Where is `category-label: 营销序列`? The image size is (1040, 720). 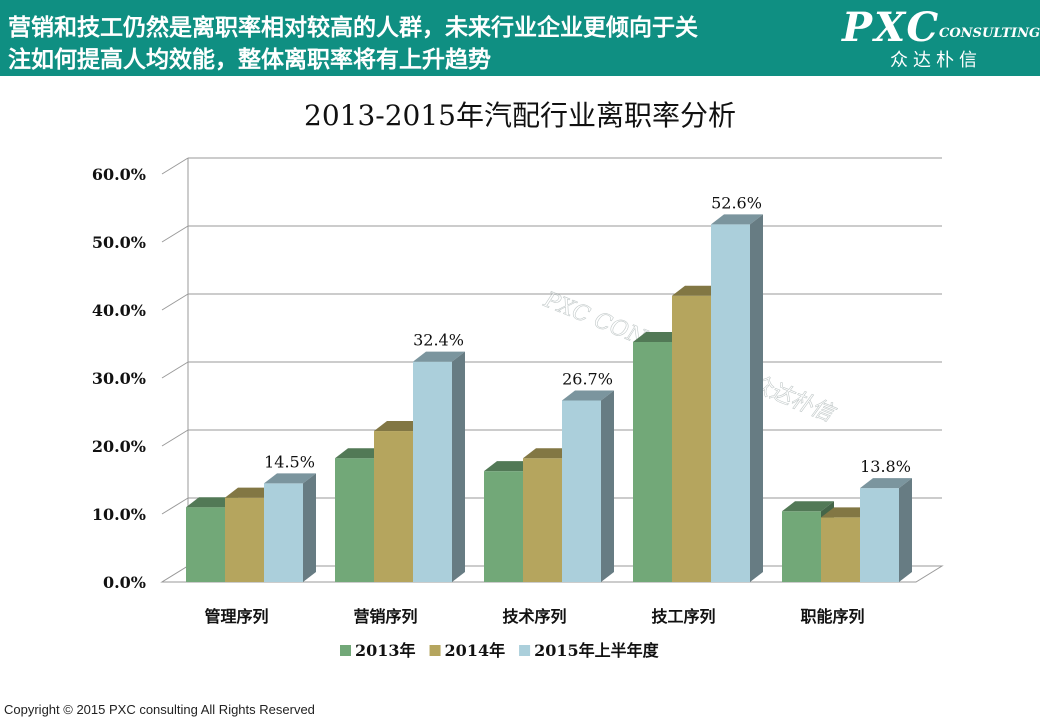
category-label: 营销序列 is located at coordinates (385, 616).